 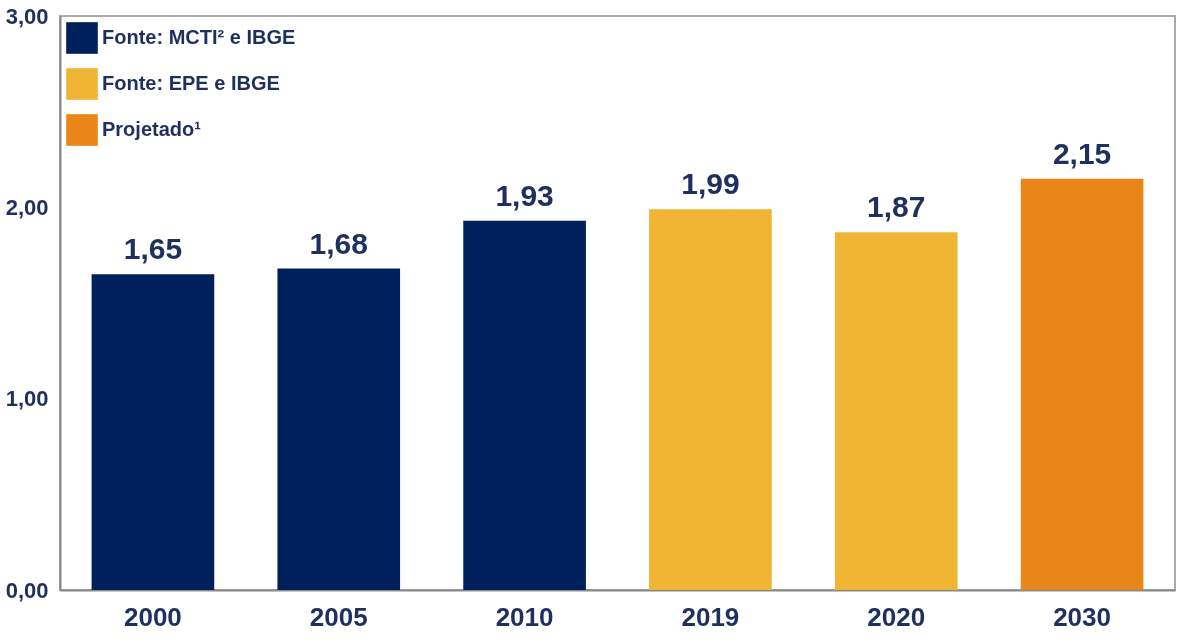 I want to click on legend-label: Fonte: EPE e IBGE, so click(x=191, y=83).